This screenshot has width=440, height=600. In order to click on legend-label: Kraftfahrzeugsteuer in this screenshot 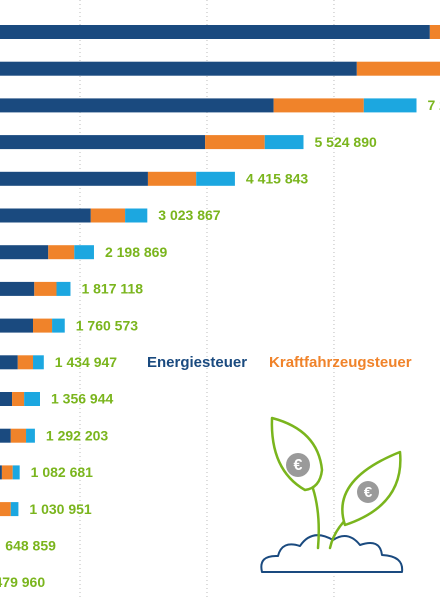, I will do `click(340, 362)`.